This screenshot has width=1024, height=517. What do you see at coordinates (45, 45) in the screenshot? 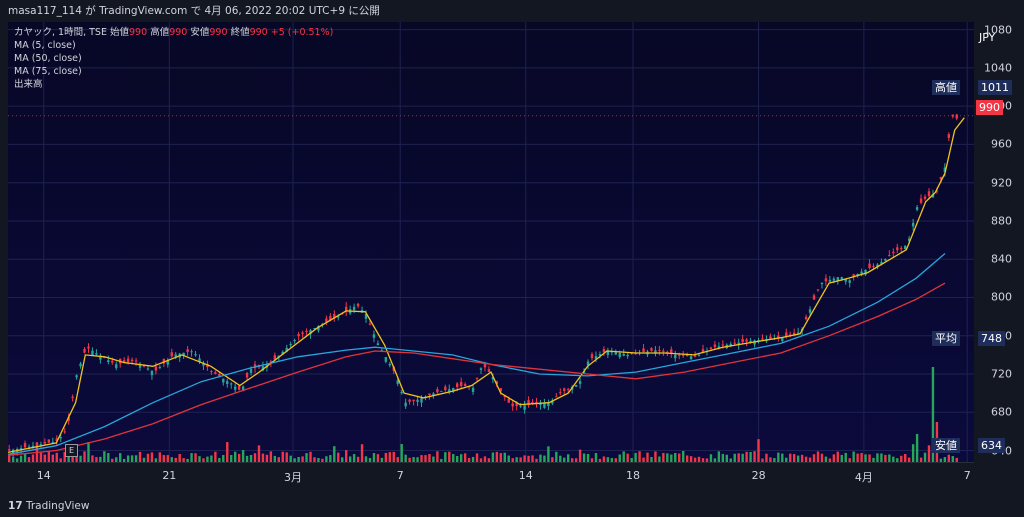
I see `indicator-ma5: MA (5, close)` at bounding box center [45, 45].